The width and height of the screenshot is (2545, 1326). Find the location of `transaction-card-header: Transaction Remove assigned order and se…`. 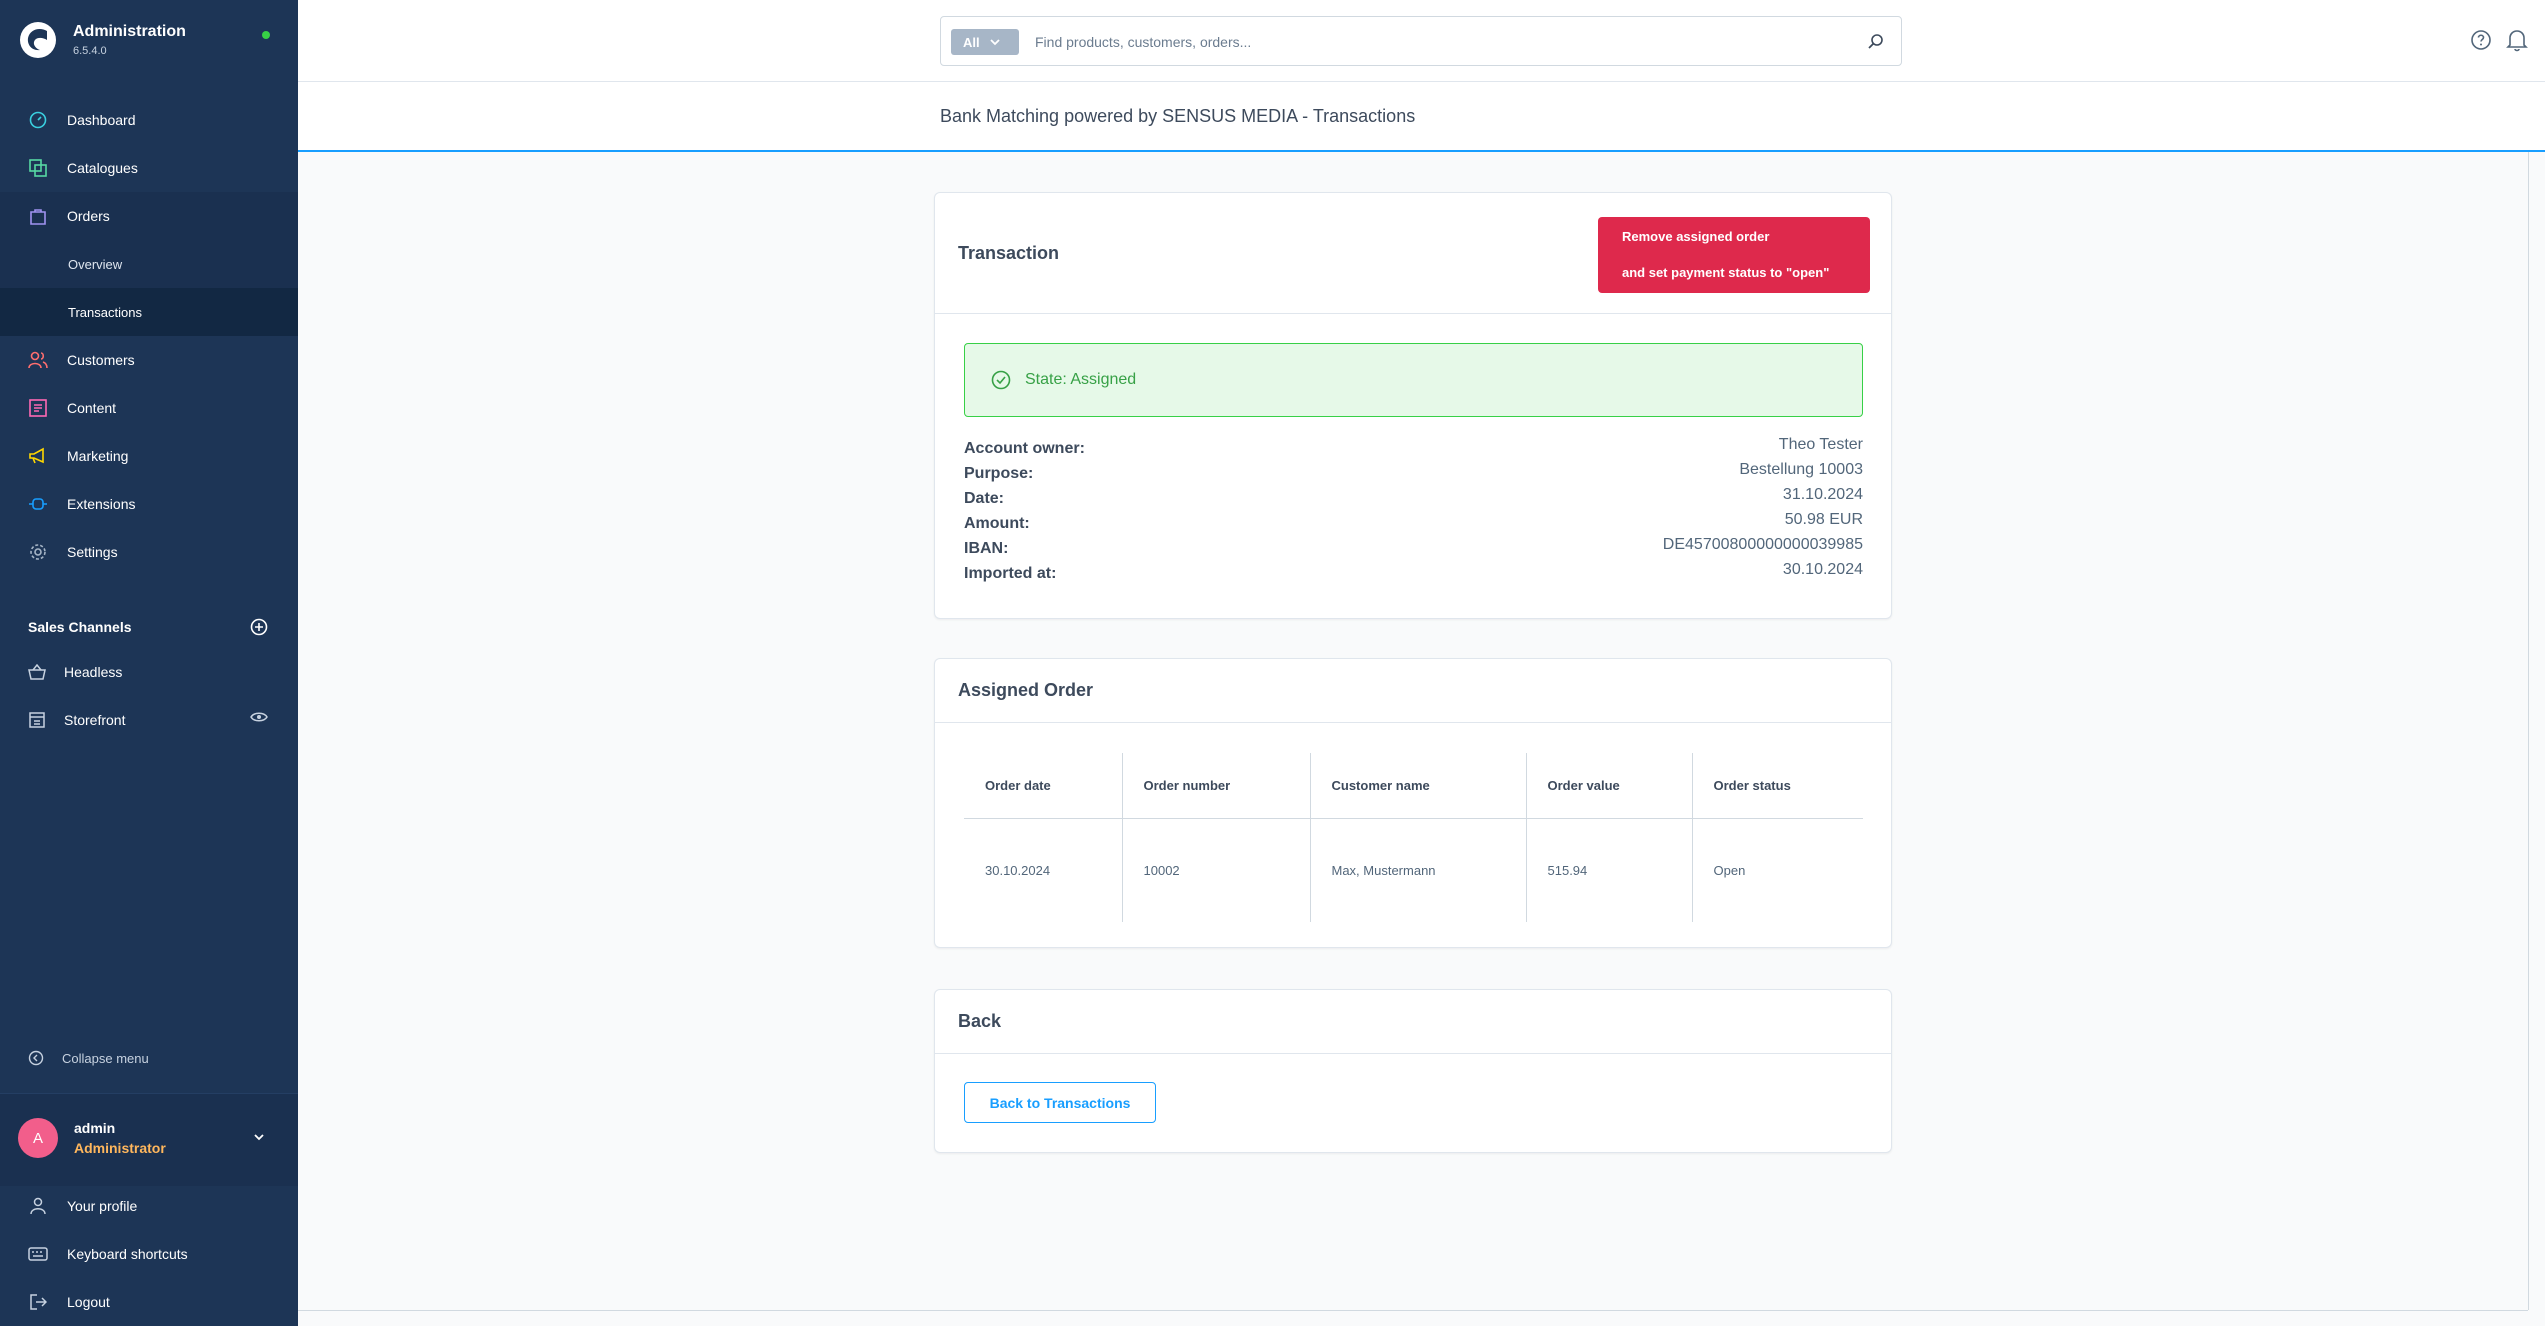

transaction-card-header: Transaction Remove assigned order and se… is located at coordinates (1413, 253).